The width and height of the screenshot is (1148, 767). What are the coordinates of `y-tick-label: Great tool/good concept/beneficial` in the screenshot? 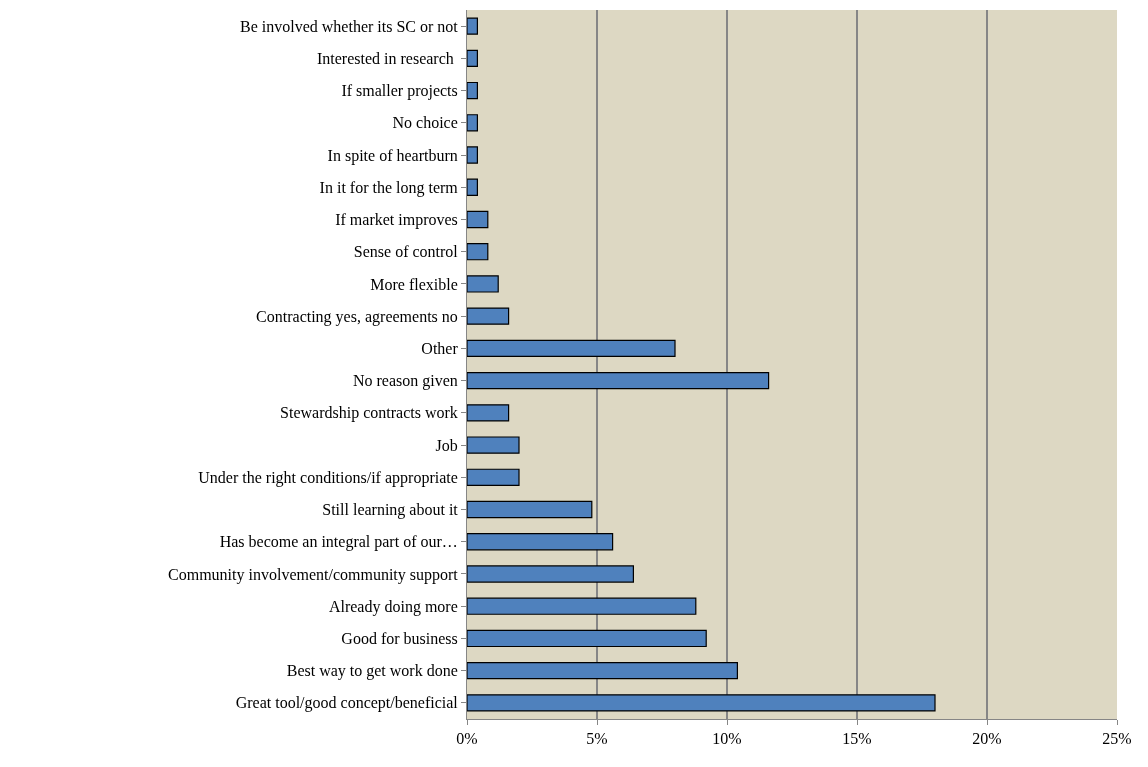 It's located at (347, 703).